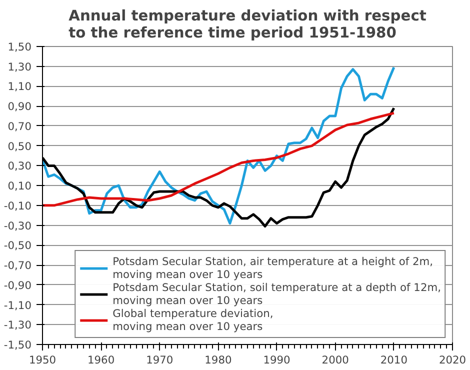 The width and height of the screenshot is (470, 370). I want to click on y-tick-label: 1,50, so click(20, 47).